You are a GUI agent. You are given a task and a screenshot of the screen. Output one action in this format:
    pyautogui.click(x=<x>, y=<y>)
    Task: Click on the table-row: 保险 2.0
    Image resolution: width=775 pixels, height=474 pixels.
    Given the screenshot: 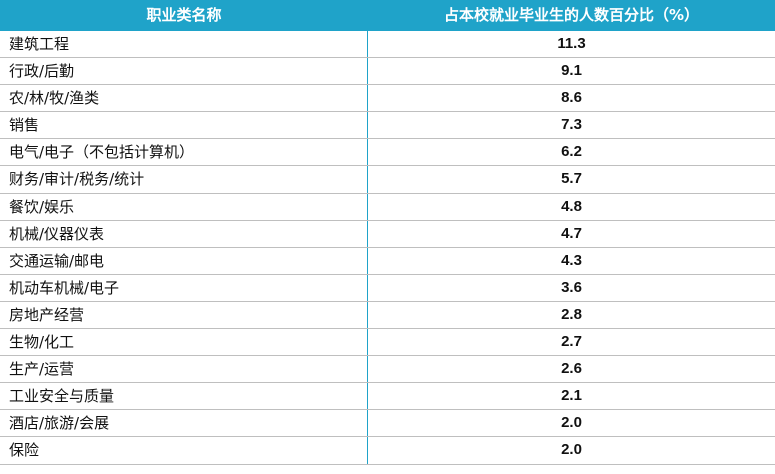 What is the action you would take?
    pyautogui.click(x=387, y=451)
    